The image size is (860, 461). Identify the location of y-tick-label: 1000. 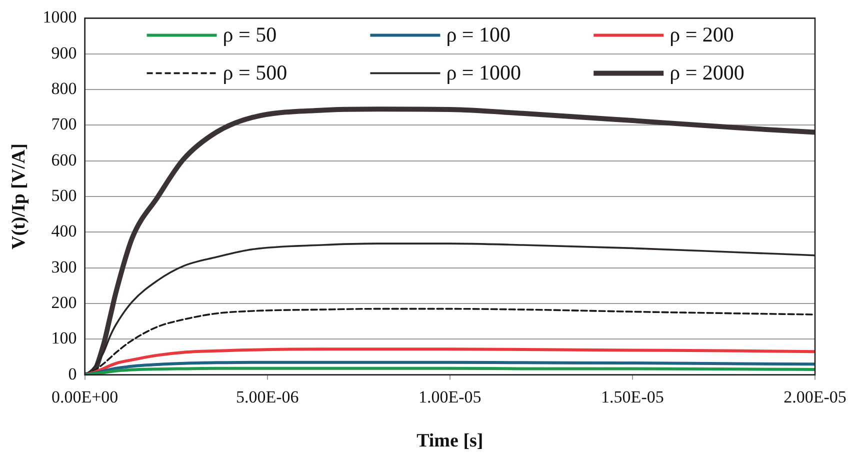
(59, 17).